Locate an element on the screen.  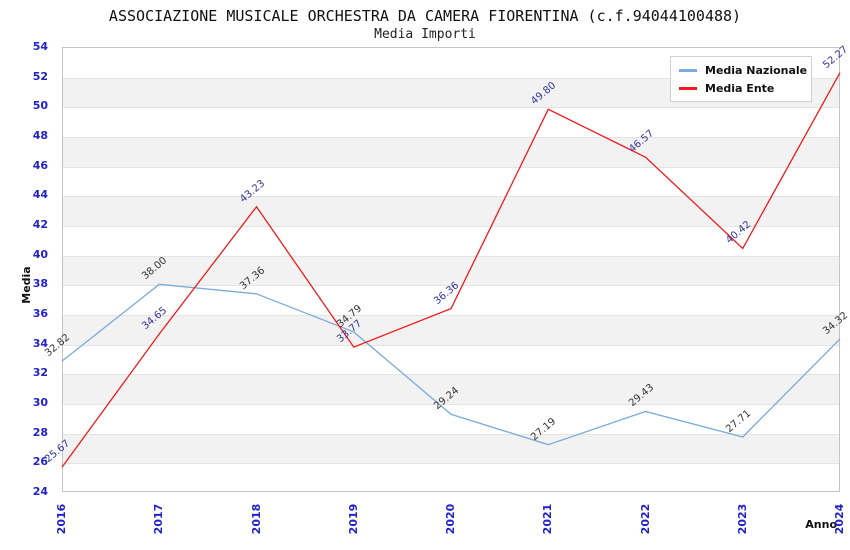
y-tick-label: 38 is located at coordinates (40, 284).